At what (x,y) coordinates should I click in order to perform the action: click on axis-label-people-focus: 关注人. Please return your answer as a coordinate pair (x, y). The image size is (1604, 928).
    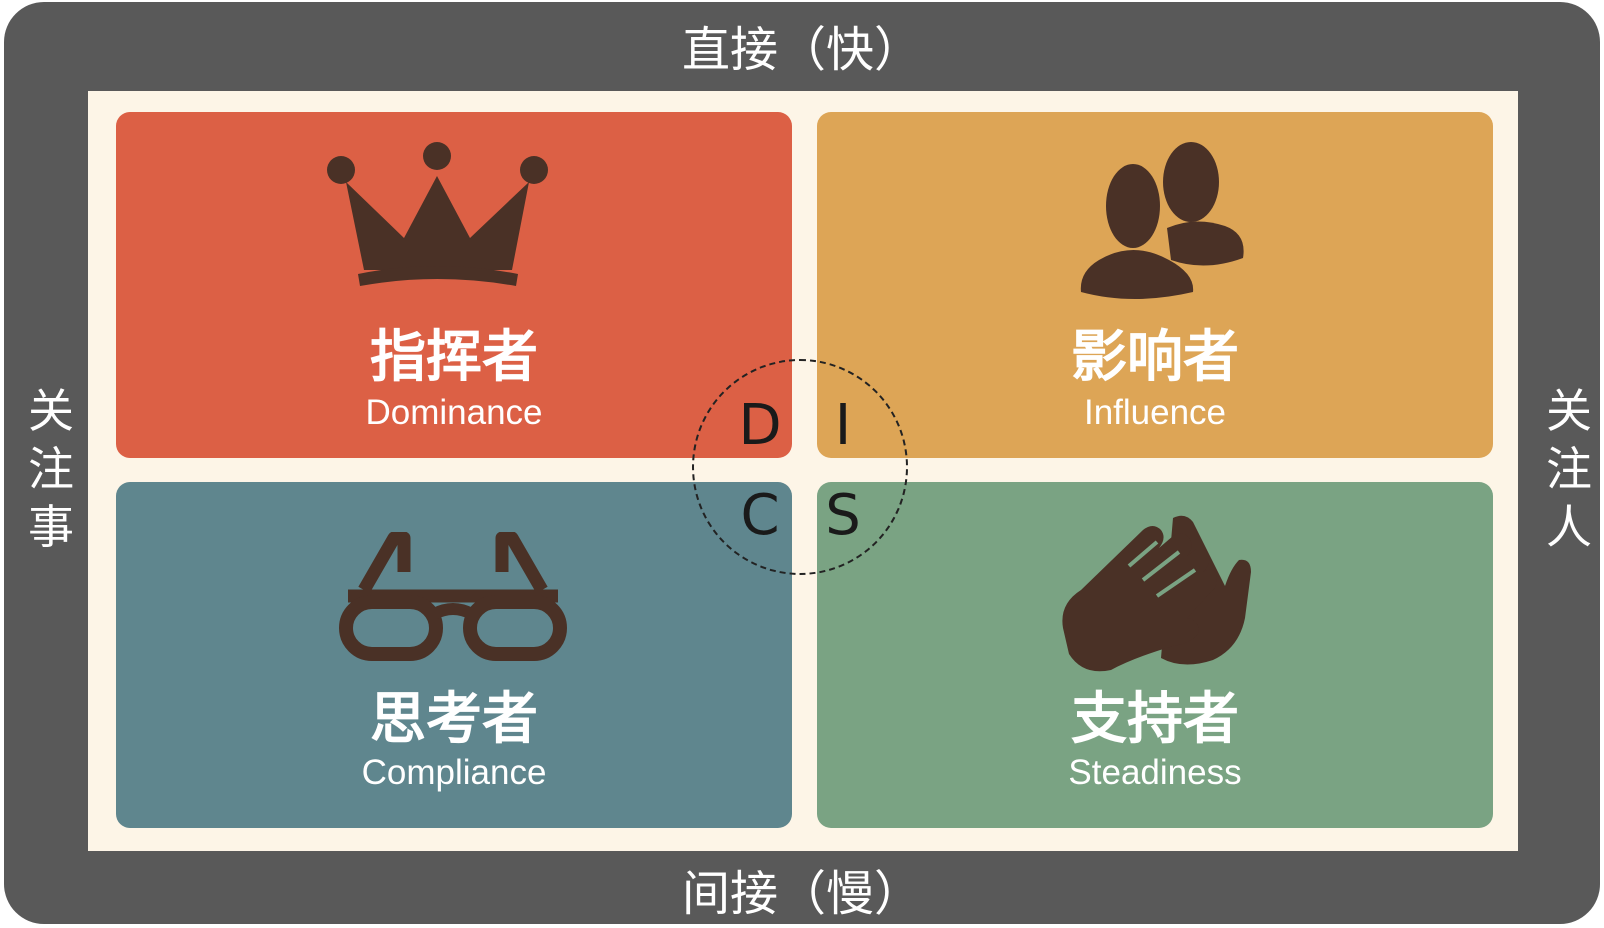
    Looking at the image, I should click on (1569, 469).